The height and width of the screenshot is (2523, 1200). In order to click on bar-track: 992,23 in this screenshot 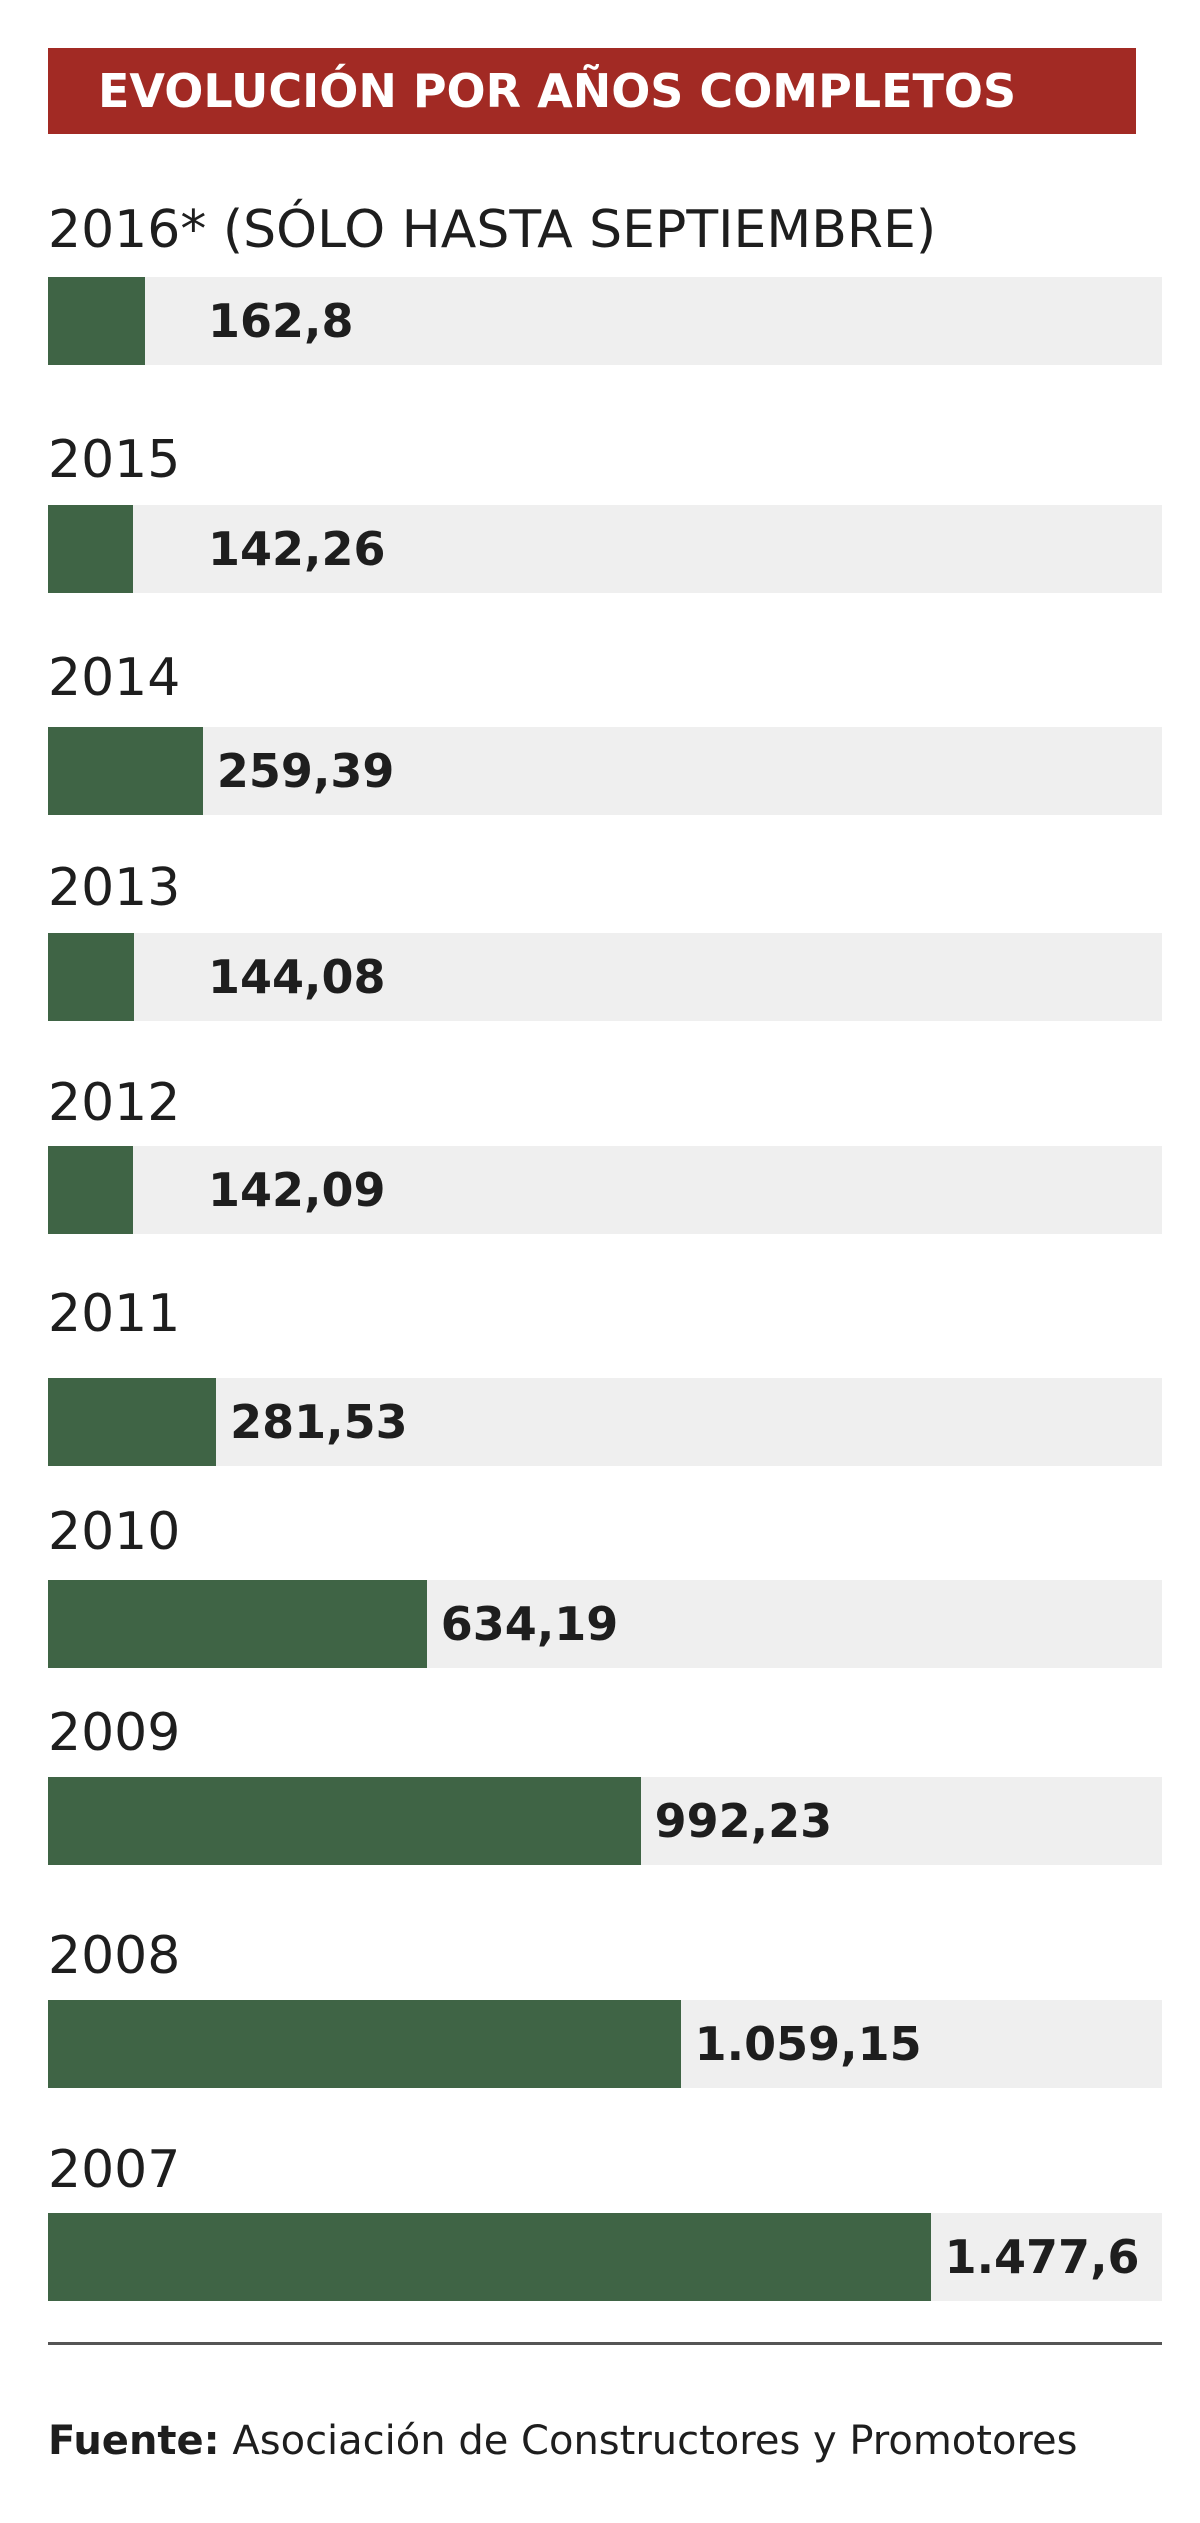, I will do `click(605, 1821)`.